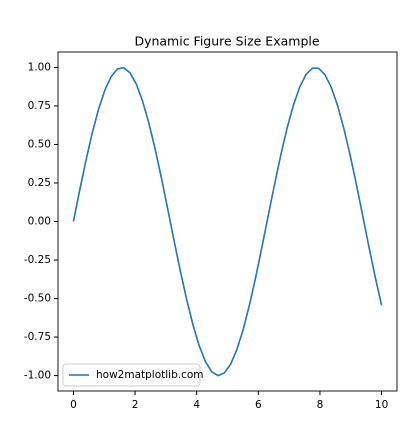  I want to click on legend-box, so click(131, 375).